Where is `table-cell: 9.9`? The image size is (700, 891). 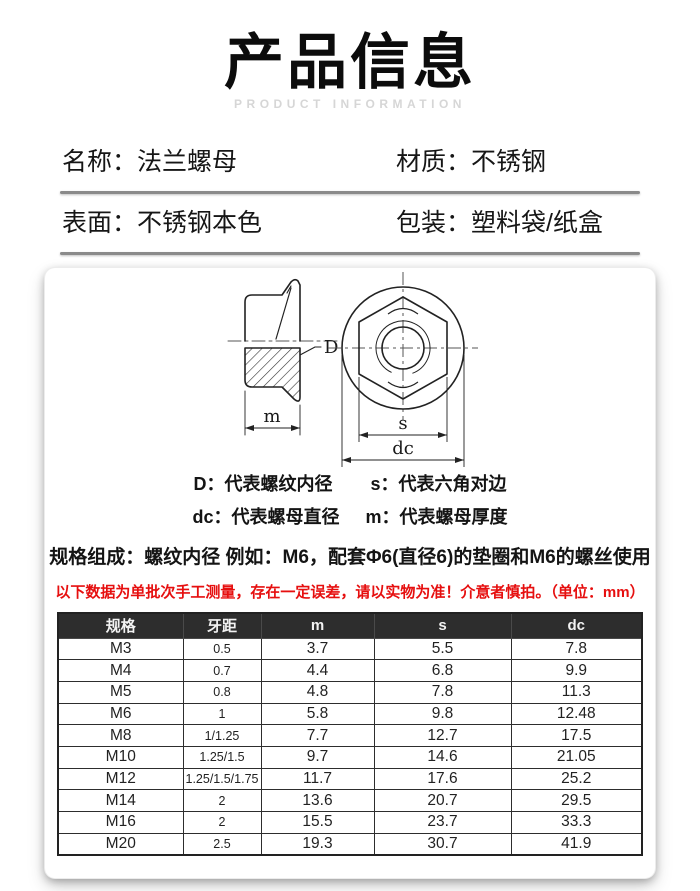
table-cell: 9.9 is located at coordinates (576, 670).